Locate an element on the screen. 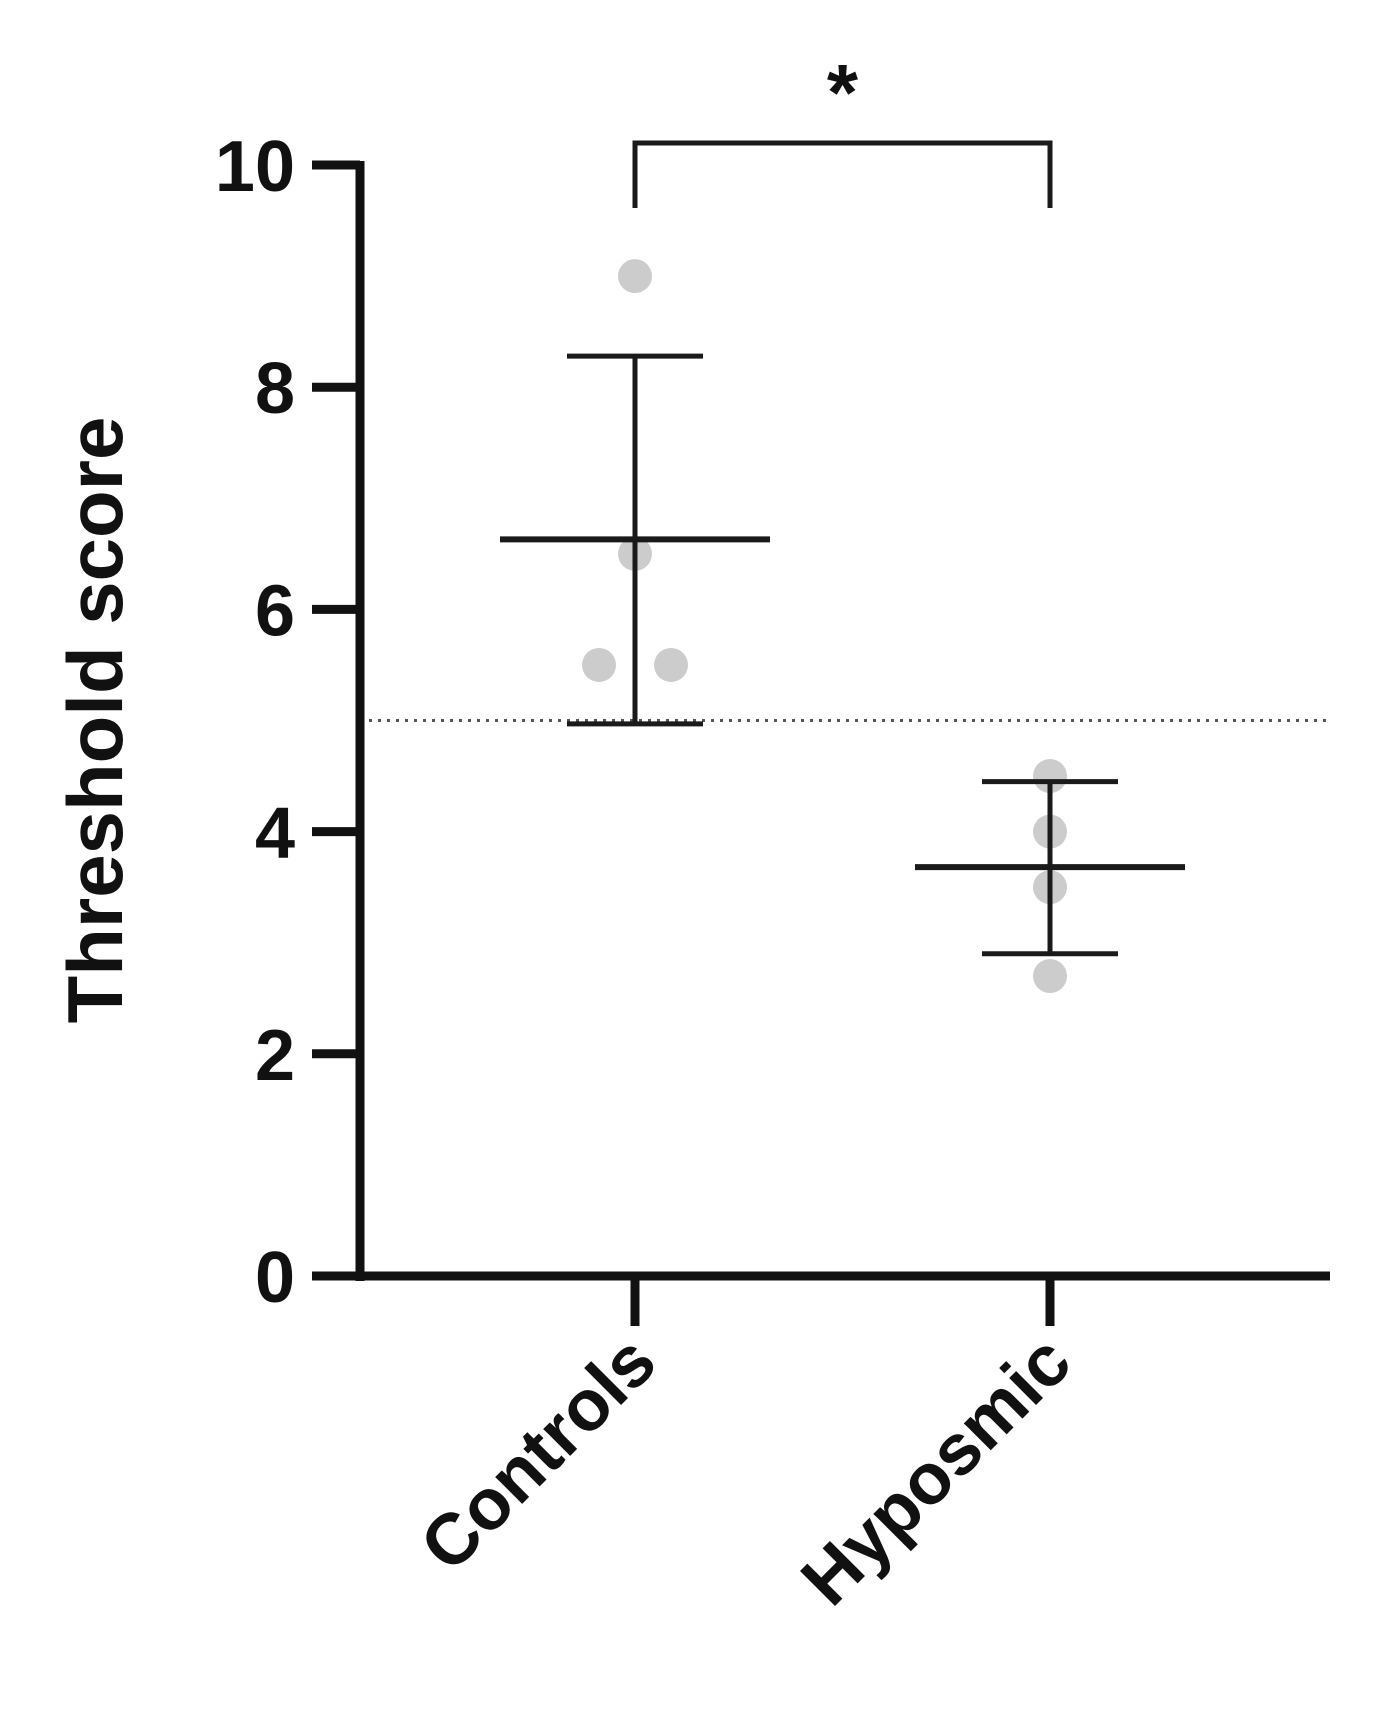 Image resolution: width=1375 pixels, height=1720 pixels. significance-bracket: * is located at coordinates (842, 128).